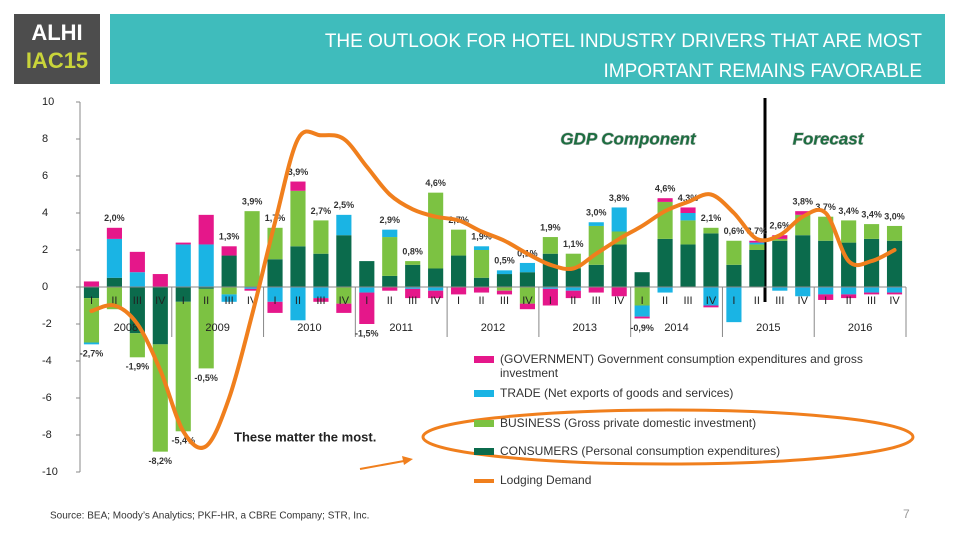 The width and height of the screenshot is (960, 540). I want to click on data-label: 2,7%, so click(321, 211).